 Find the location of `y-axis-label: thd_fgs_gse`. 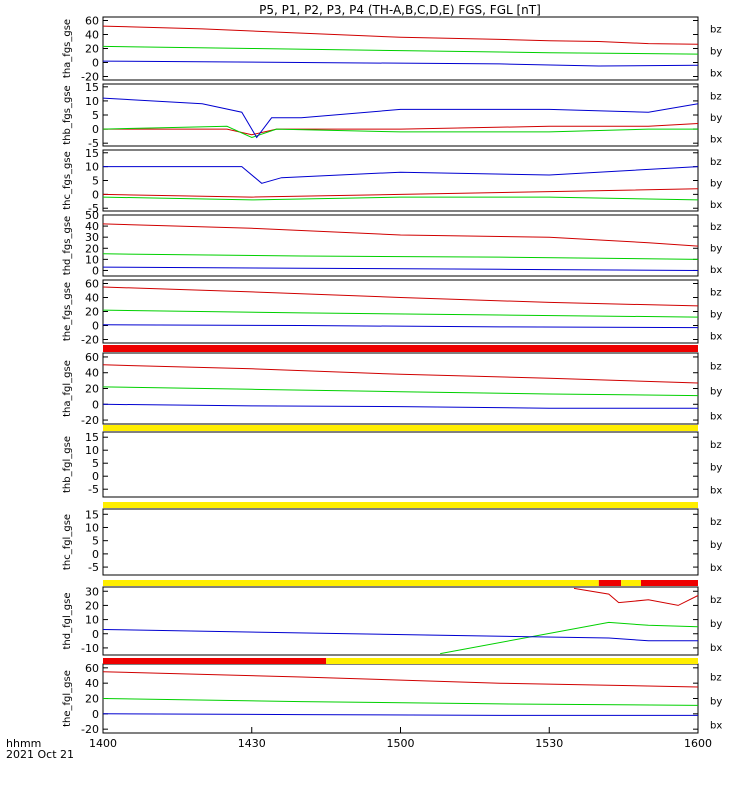

y-axis-label: thd_fgs_gse is located at coordinates (67, 245).